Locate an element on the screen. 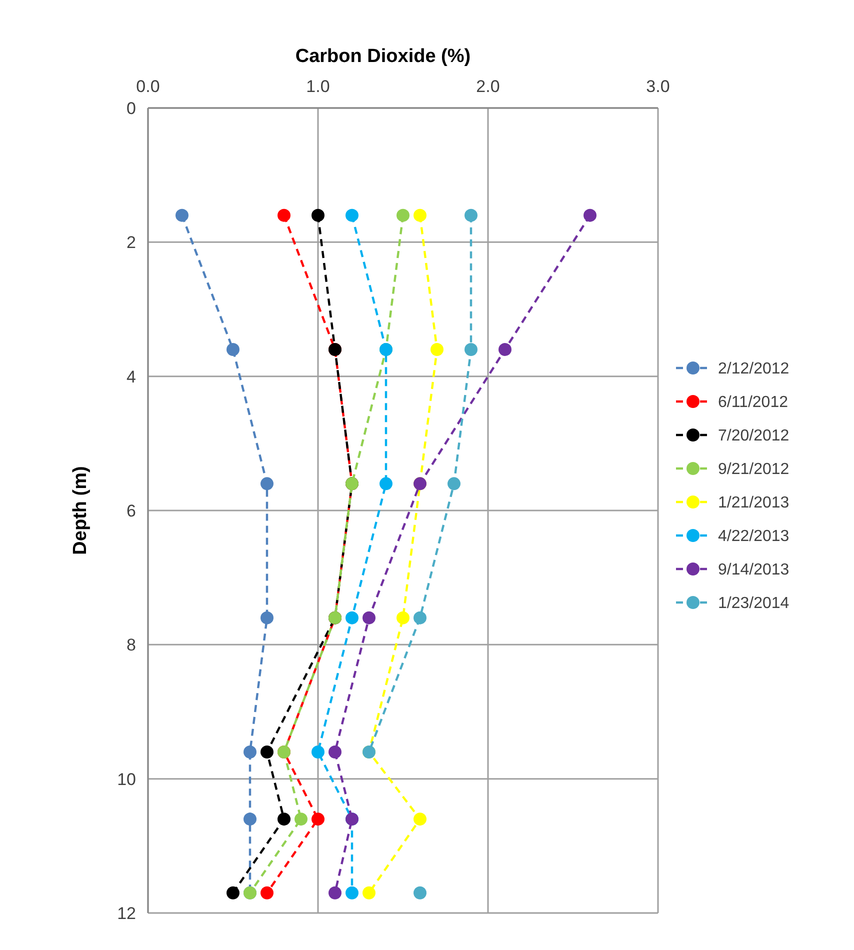  legend-label: 9/14/2013 is located at coordinates (754, 570).